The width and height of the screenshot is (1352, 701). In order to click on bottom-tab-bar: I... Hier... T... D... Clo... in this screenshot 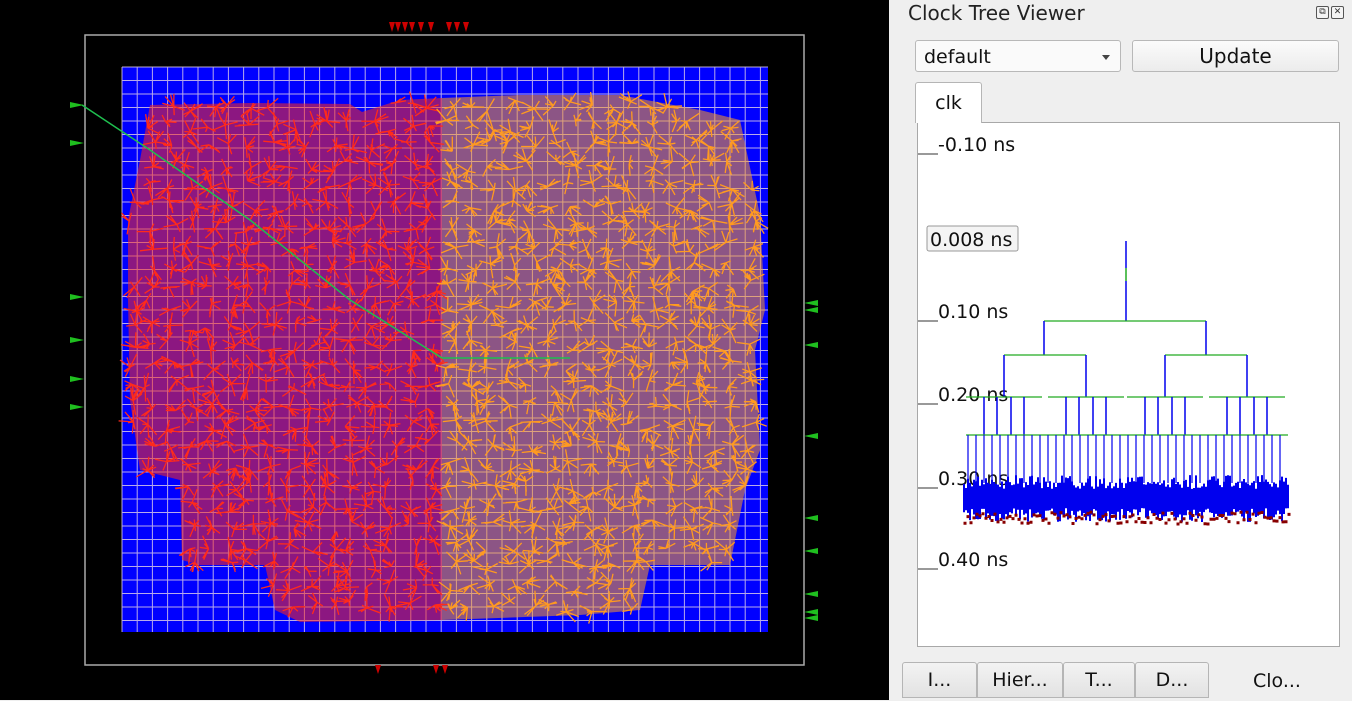, I will do `click(1126, 680)`.